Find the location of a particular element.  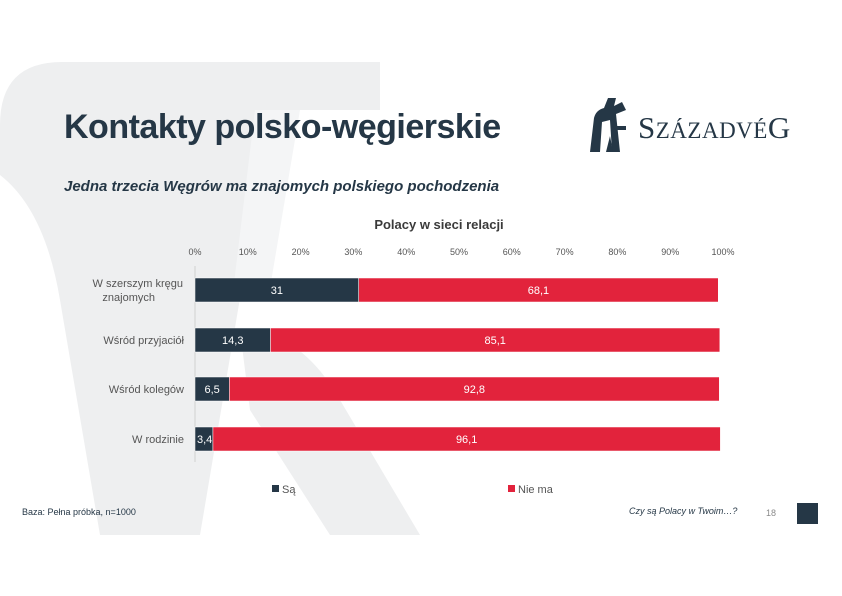

x-tick-label: 100% is located at coordinates (722, 252).